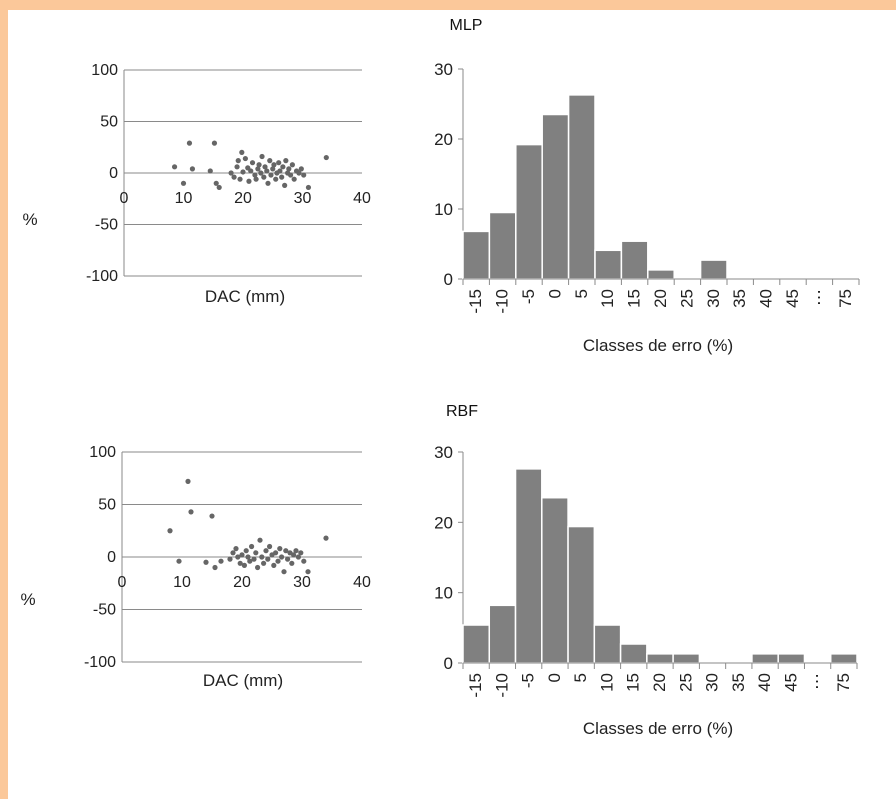  What do you see at coordinates (817, 681) in the screenshot?
I see `x-tick-label-rbf-hist-13: ⋯` at bounding box center [817, 681].